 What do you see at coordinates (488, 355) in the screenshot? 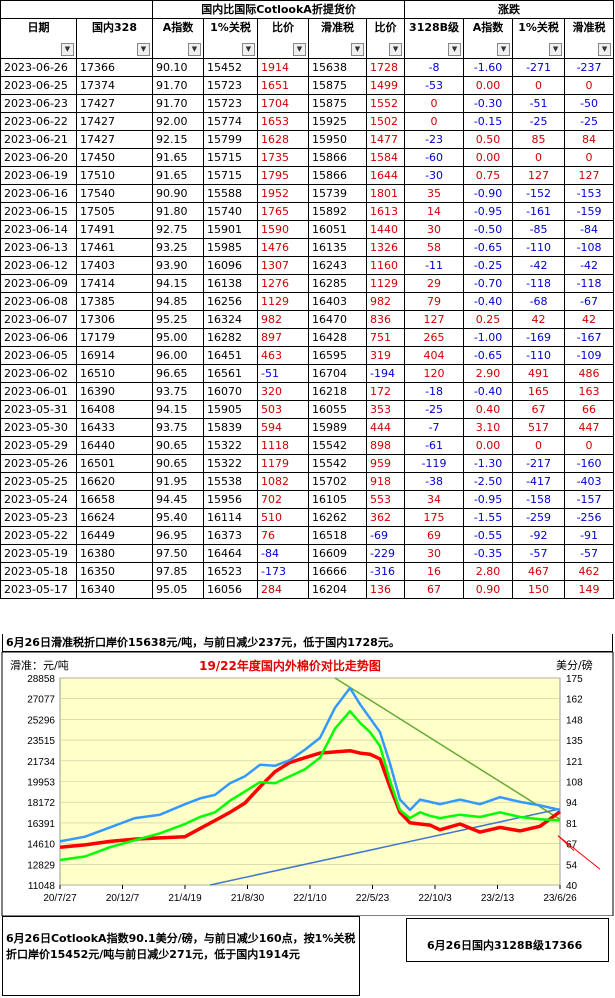
I see `table-cell: -0.65` at bounding box center [488, 355].